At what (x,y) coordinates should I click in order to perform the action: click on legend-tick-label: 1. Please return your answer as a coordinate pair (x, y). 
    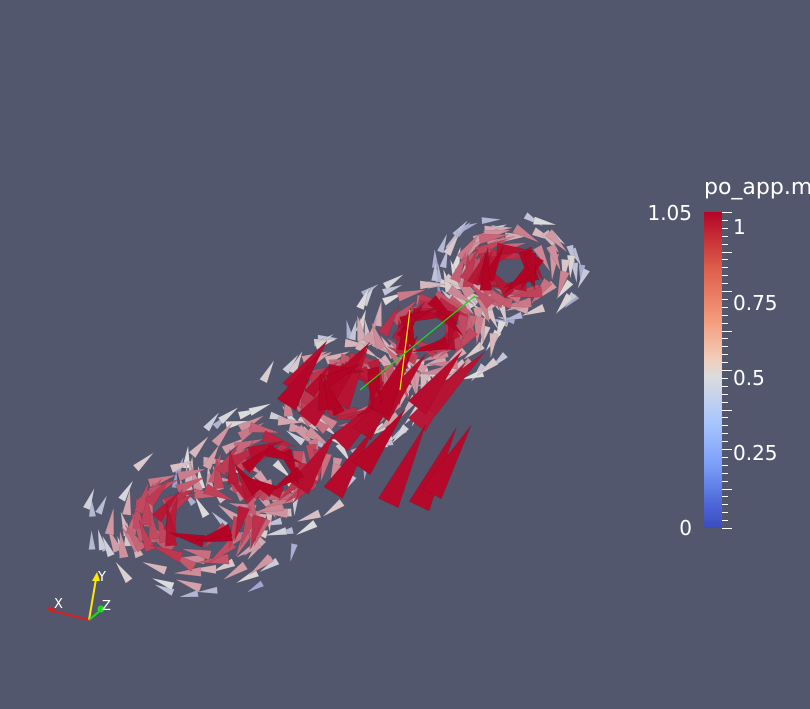
    Looking at the image, I should click on (739, 227).